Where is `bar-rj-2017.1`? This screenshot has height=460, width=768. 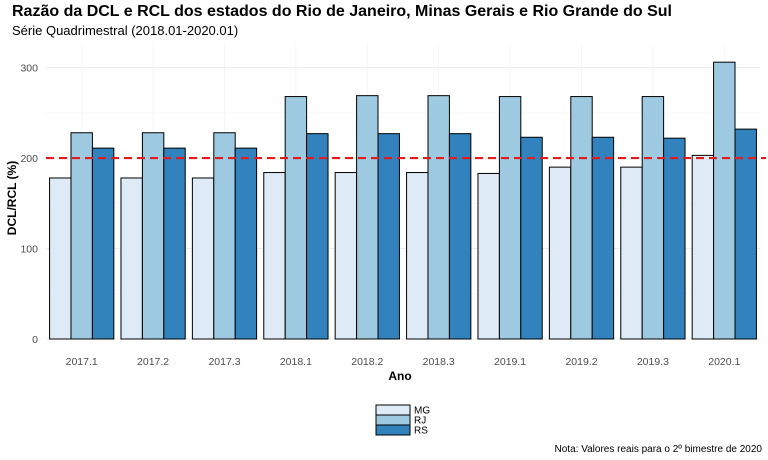 bar-rj-2017.1 is located at coordinates (81, 236).